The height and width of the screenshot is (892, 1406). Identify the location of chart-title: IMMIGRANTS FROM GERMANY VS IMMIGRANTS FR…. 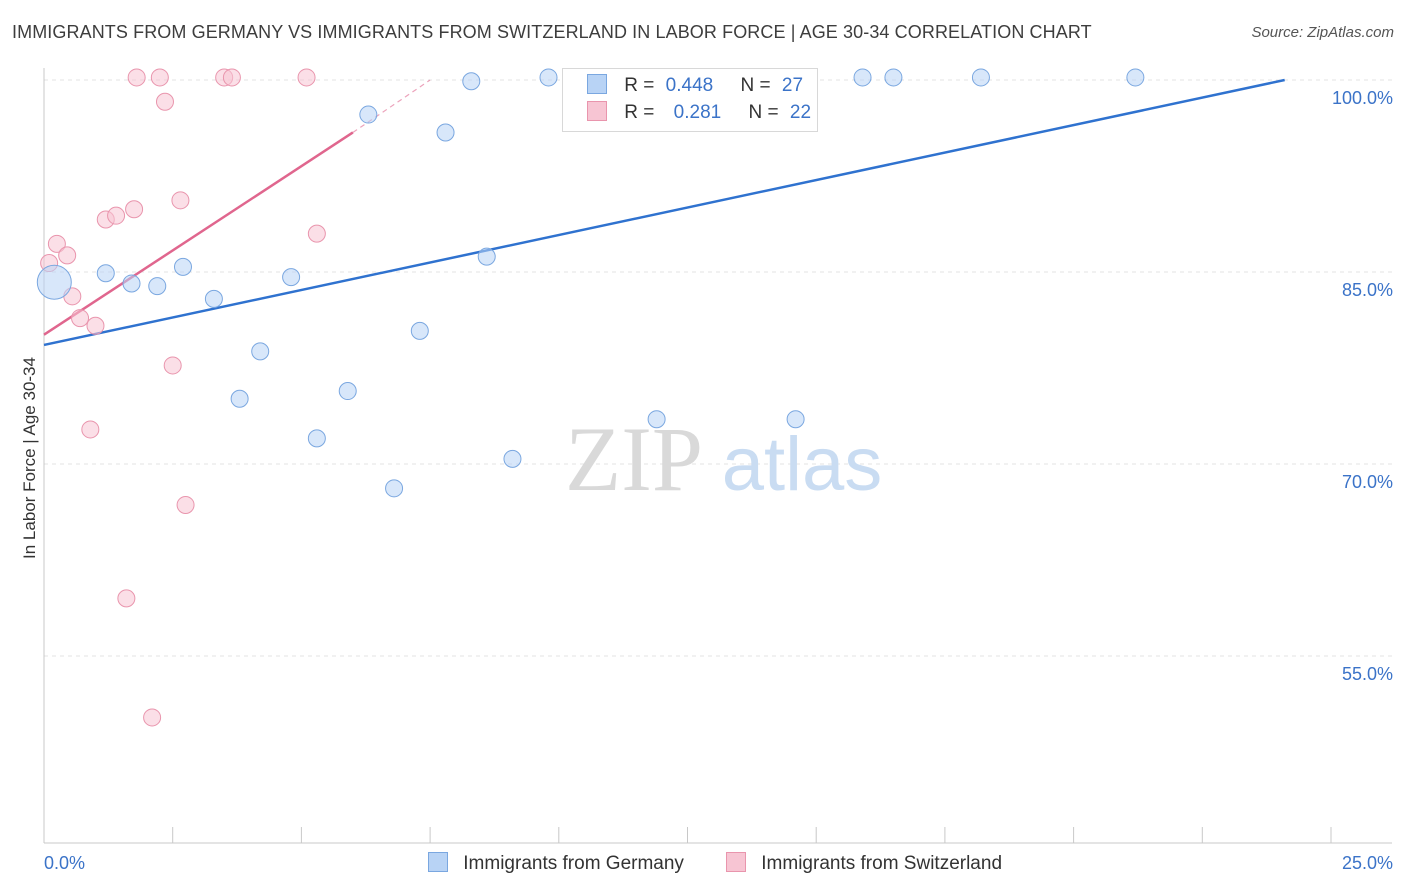
(552, 32).